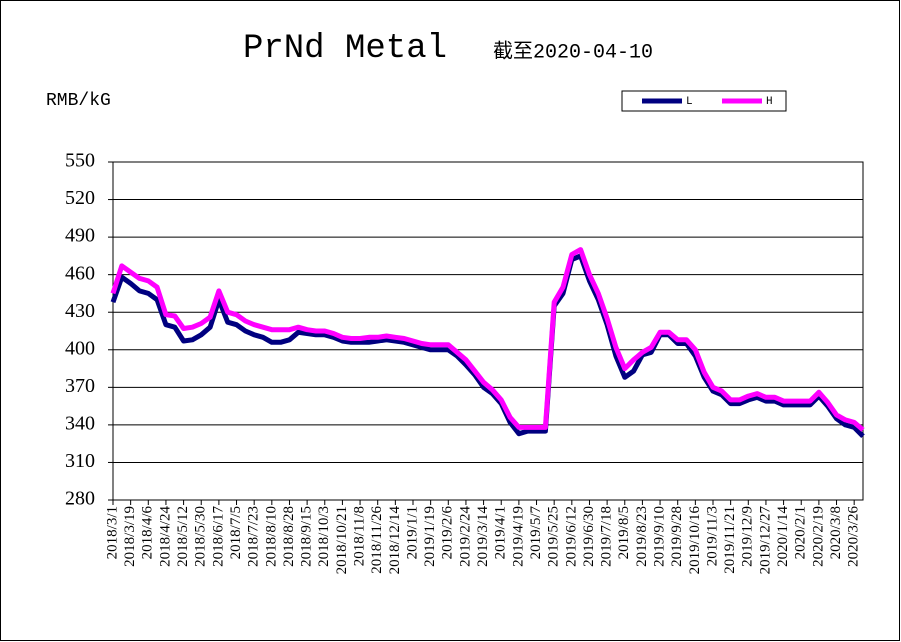 The height and width of the screenshot is (642, 901). What do you see at coordinates (412, 532) in the screenshot?
I see `x-tick-label: 2019/1/1` at bounding box center [412, 532].